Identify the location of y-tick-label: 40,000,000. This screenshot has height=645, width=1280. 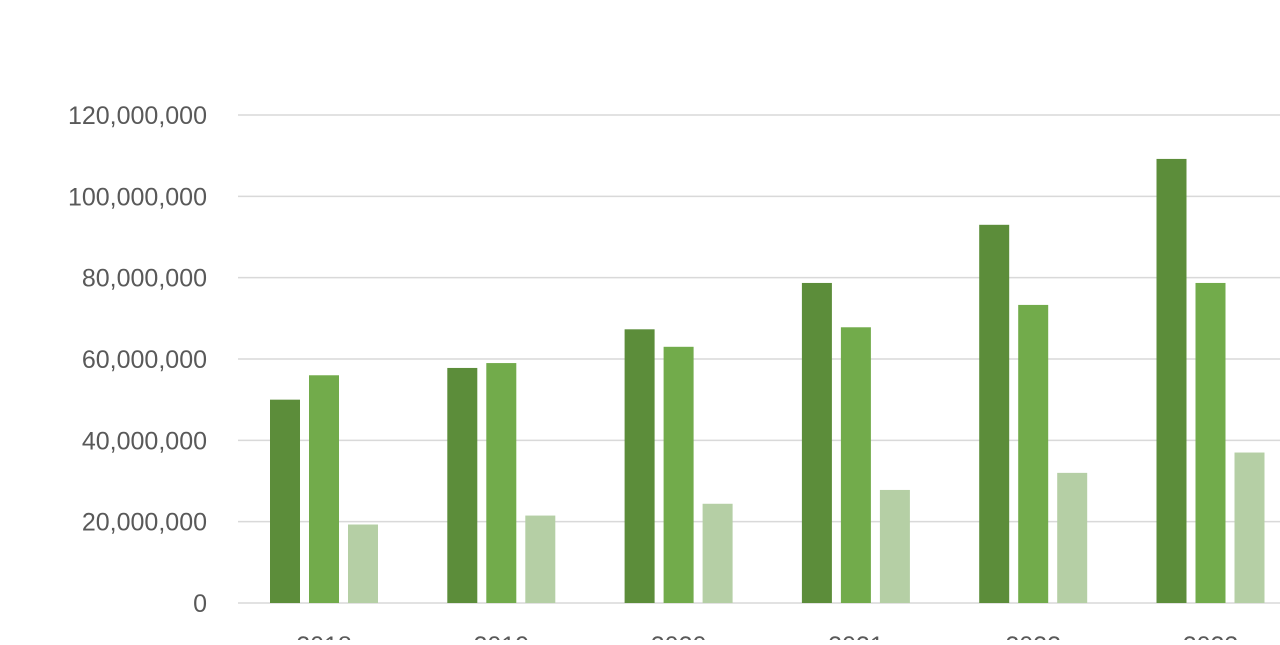
(144, 441).